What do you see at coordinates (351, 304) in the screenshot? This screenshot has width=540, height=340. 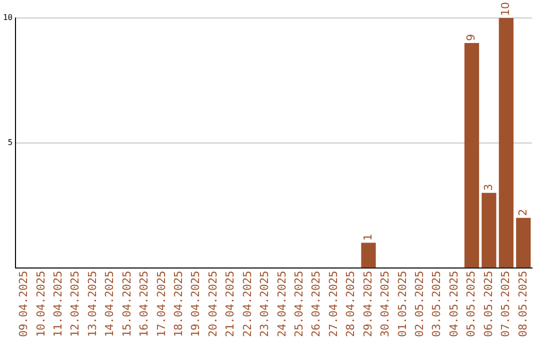 I see `x-tick-label: 28.04.2025` at bounding box center [351, 304].